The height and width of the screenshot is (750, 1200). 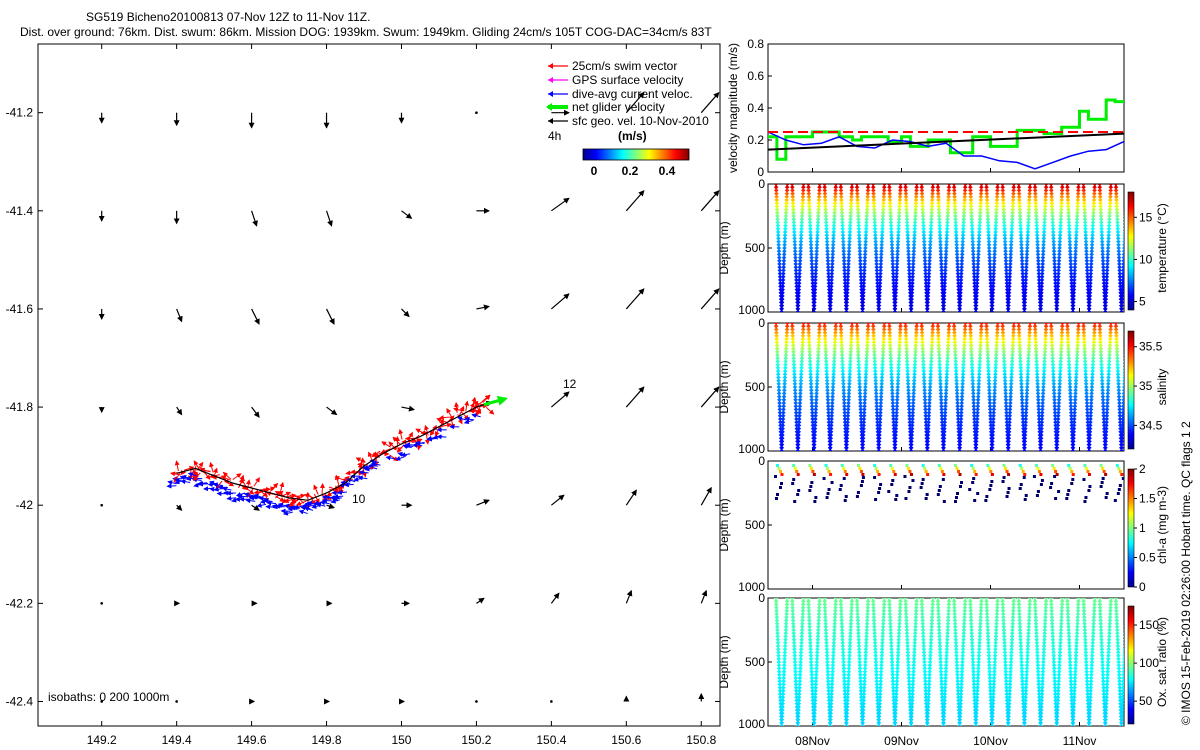 I want to click on geo-velocity-arrow, so click(x=635, y=299).